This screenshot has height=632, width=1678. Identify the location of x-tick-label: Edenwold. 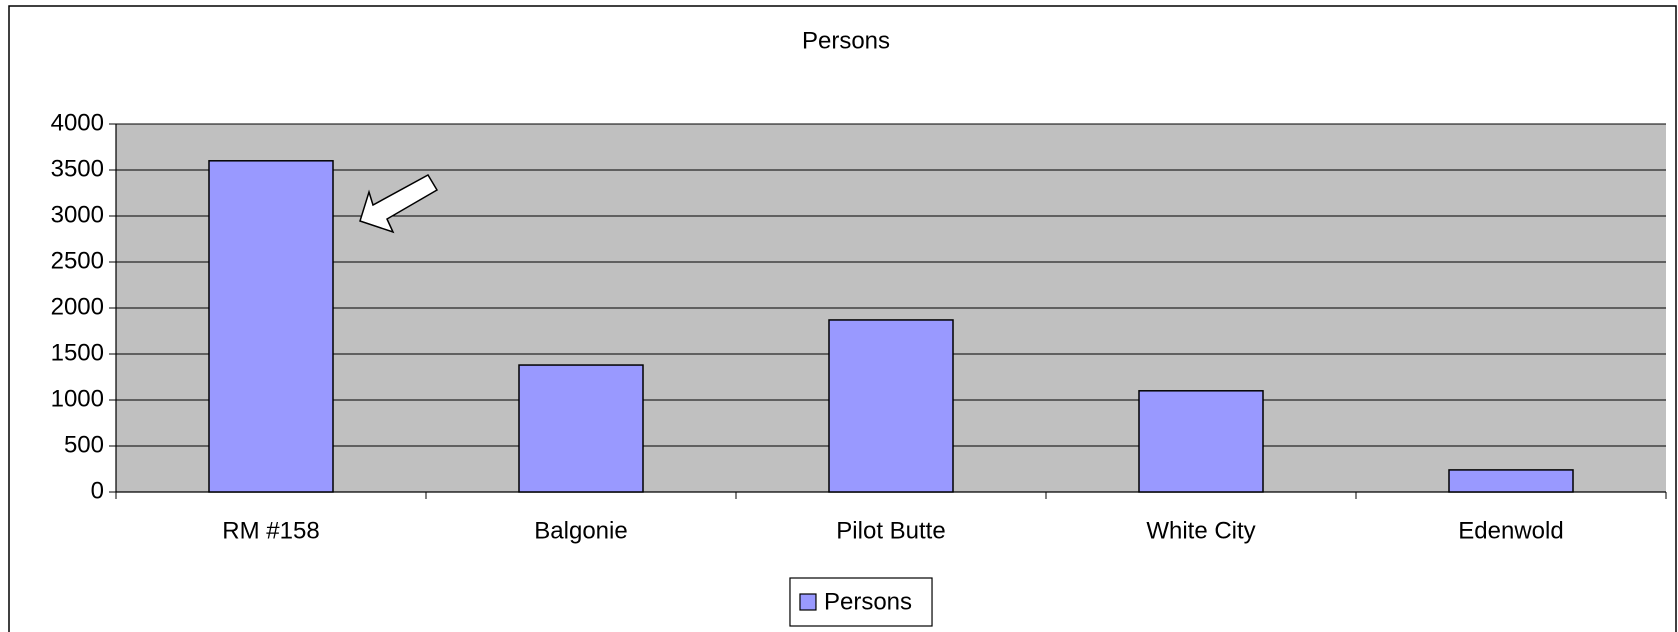
(1510, 530).